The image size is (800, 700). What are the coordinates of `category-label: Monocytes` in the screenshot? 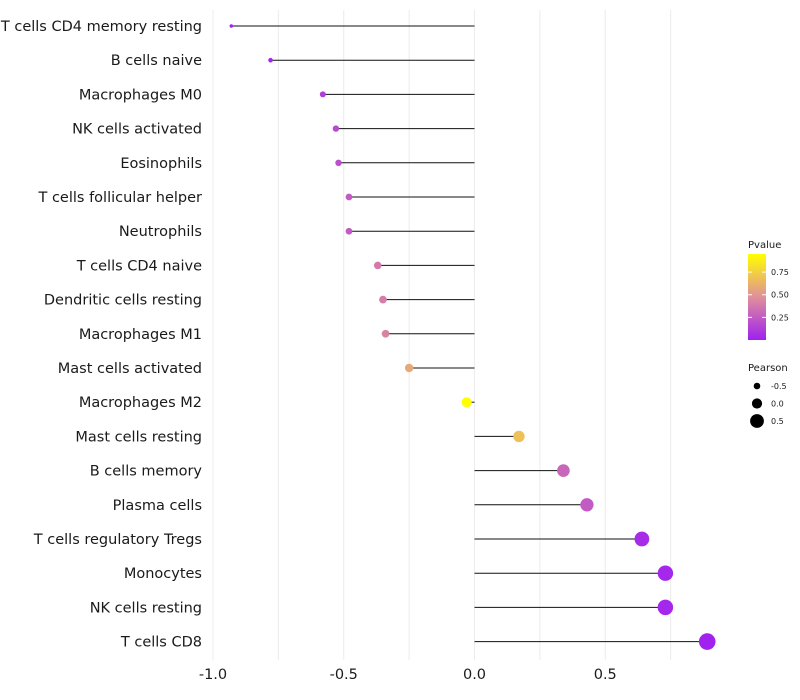 It's located at (163, 574).